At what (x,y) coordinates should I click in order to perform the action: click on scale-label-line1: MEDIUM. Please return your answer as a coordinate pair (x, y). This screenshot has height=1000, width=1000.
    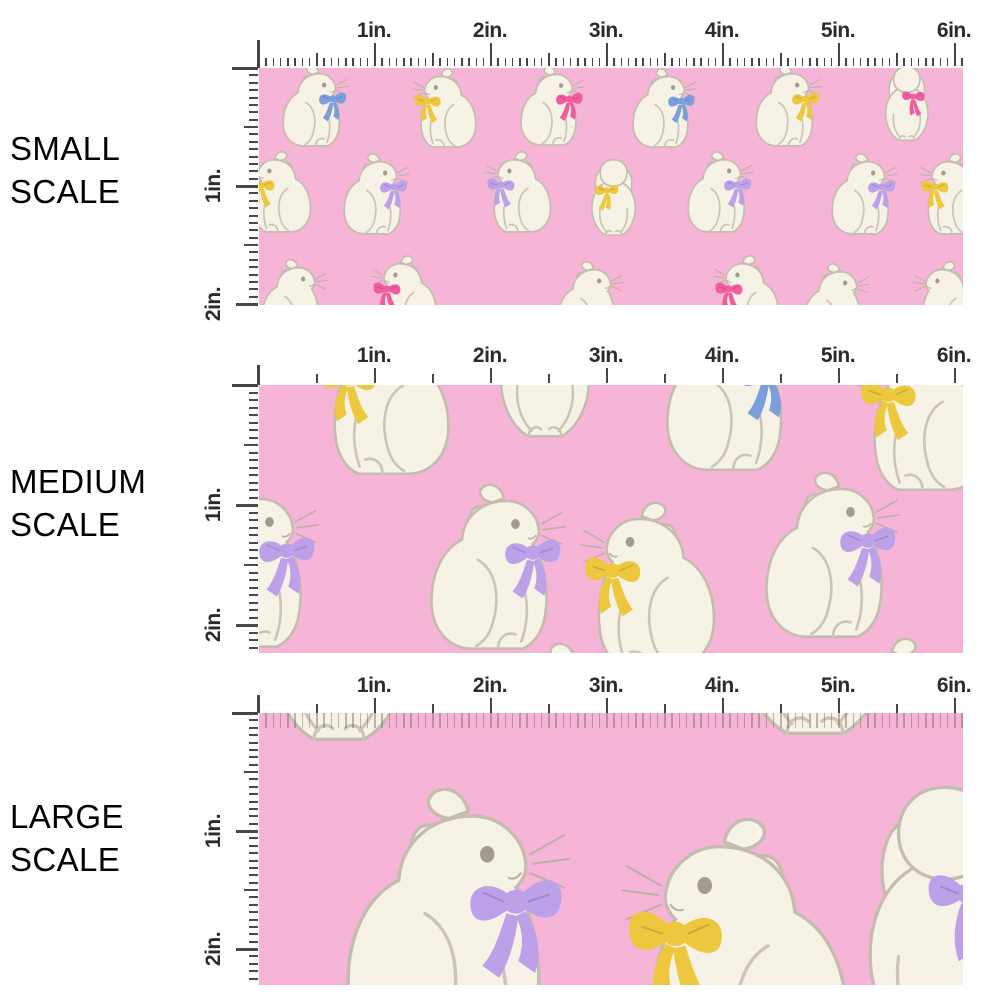
    Looking at the image, I should click on (78, 481).